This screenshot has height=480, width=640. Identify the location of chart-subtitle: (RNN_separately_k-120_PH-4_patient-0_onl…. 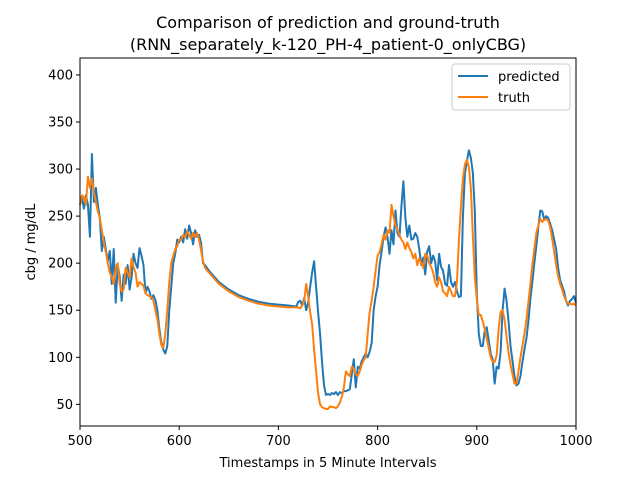
(328, 45).